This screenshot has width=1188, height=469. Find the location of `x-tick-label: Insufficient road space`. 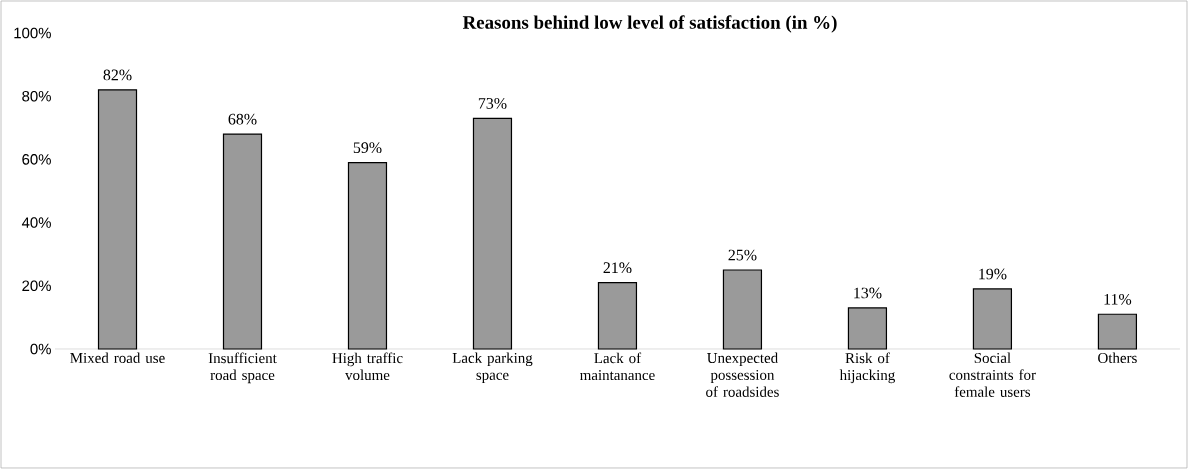

x-tick-label: Insufficient road space is located at coordinates (242, 368).